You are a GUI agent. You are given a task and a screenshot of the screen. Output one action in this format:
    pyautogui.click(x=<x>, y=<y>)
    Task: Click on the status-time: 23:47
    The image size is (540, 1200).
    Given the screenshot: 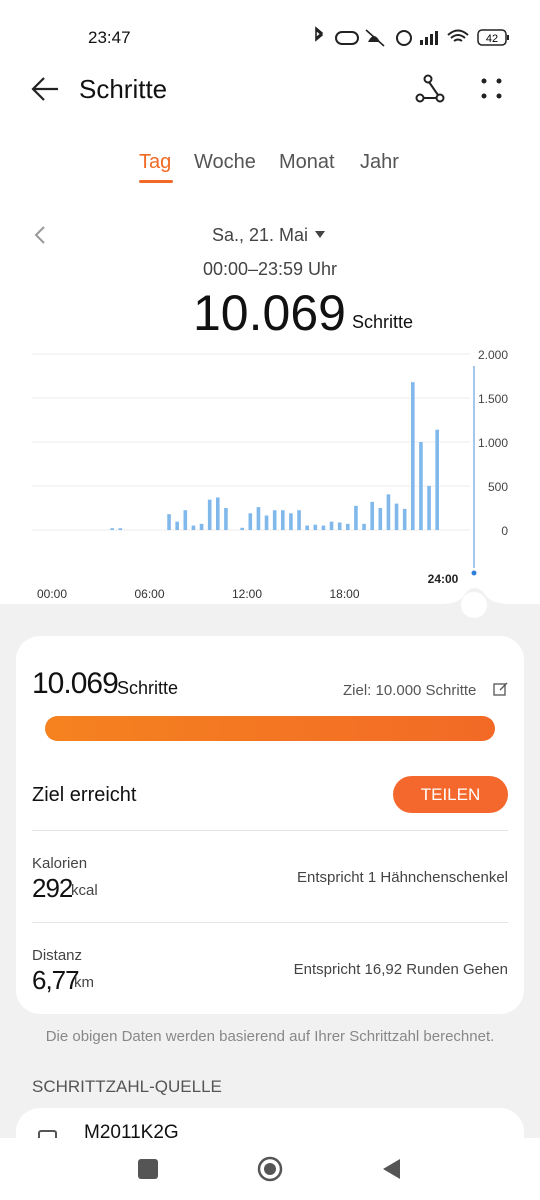 What is the action you would take?
    pyautogui.click(x=109, y=37)
    